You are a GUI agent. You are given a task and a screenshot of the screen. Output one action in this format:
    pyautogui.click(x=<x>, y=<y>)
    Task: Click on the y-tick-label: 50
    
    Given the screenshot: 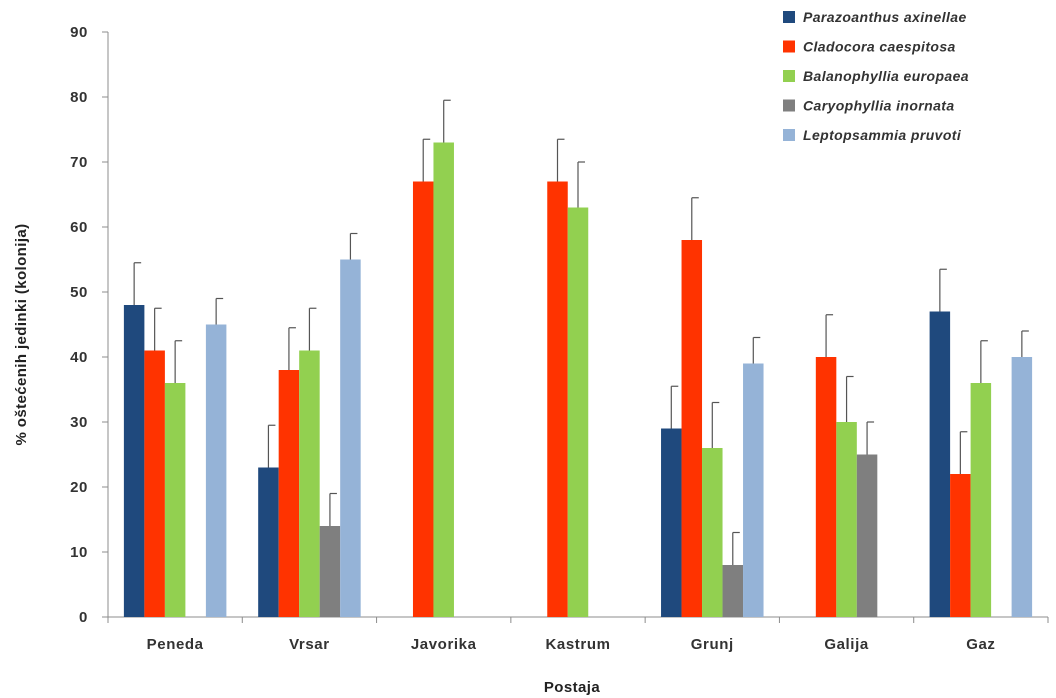 What is the action you would take?
    pyautogui.click(x=79, y=292)
    